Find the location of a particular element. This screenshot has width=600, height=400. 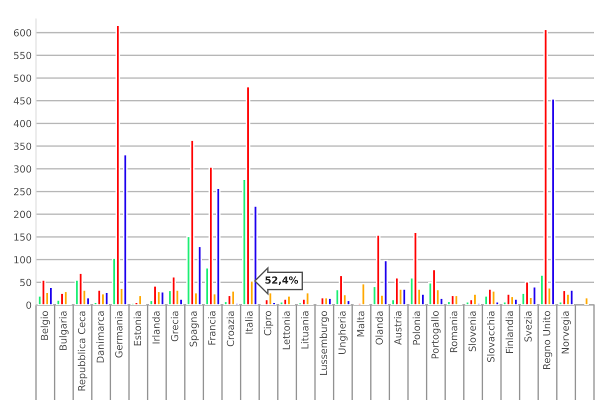

x-tick-label: Croazia is located at coordinates (230, 328).